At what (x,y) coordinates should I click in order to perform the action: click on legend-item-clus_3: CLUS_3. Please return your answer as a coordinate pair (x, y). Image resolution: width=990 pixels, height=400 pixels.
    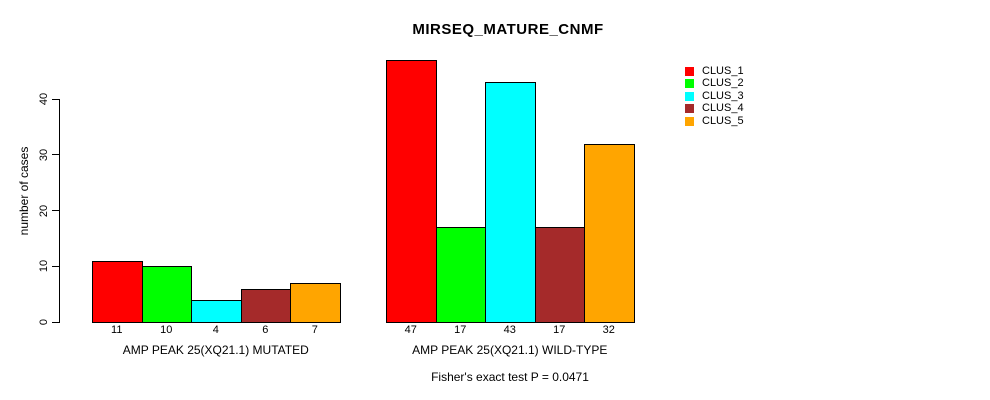
    Looking at the image, I should click on (745, 96).